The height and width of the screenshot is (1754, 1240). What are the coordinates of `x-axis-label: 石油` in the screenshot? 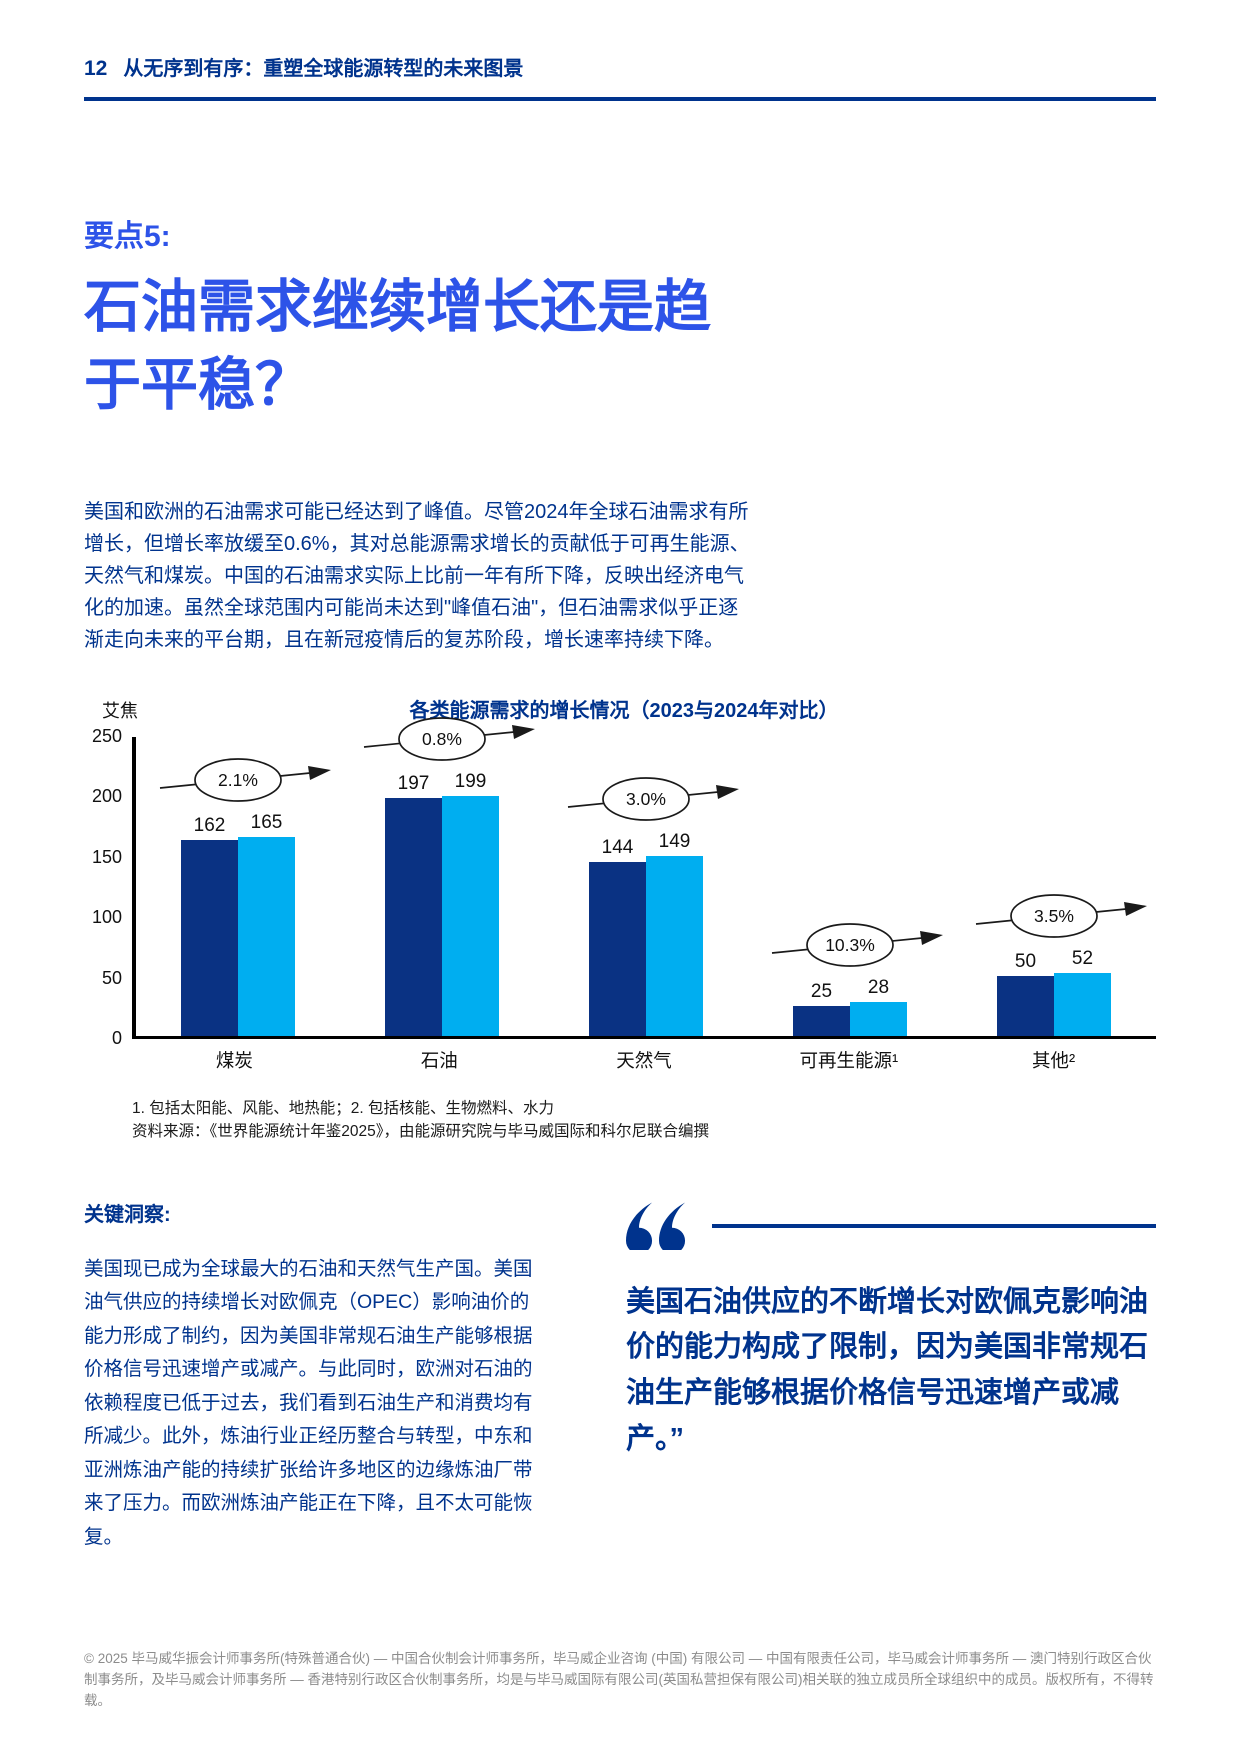 It's located at (439, 1061).